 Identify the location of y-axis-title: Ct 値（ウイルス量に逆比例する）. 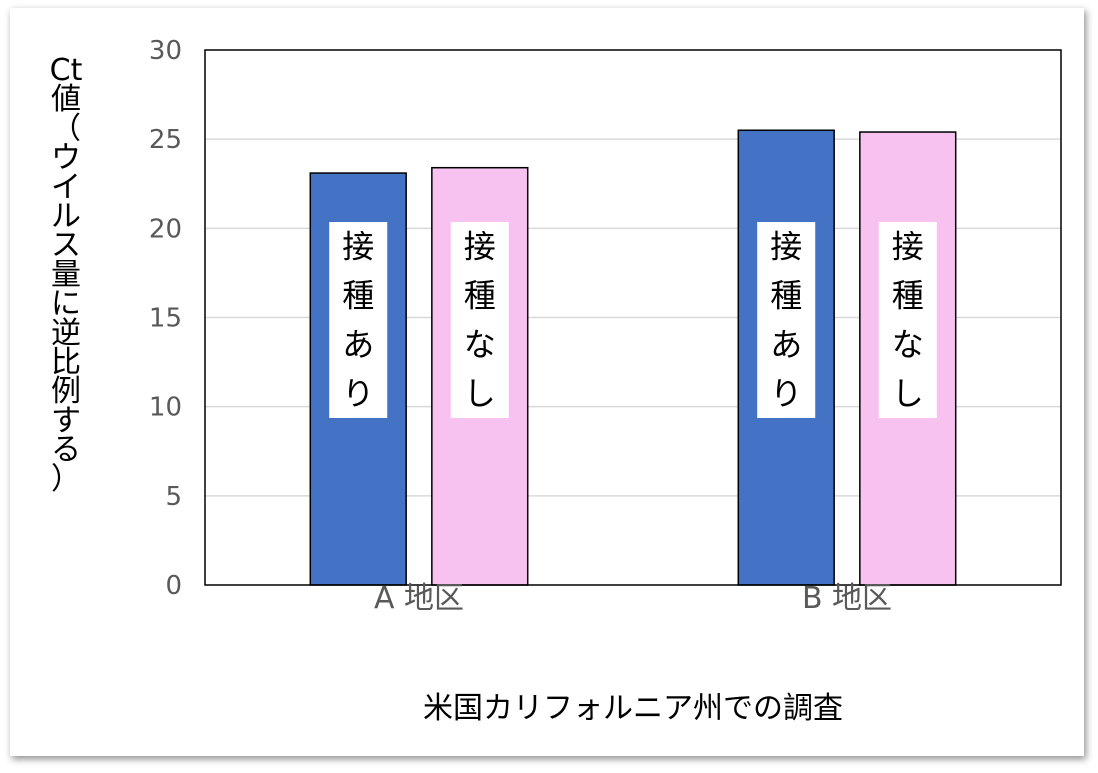
(66, 275).